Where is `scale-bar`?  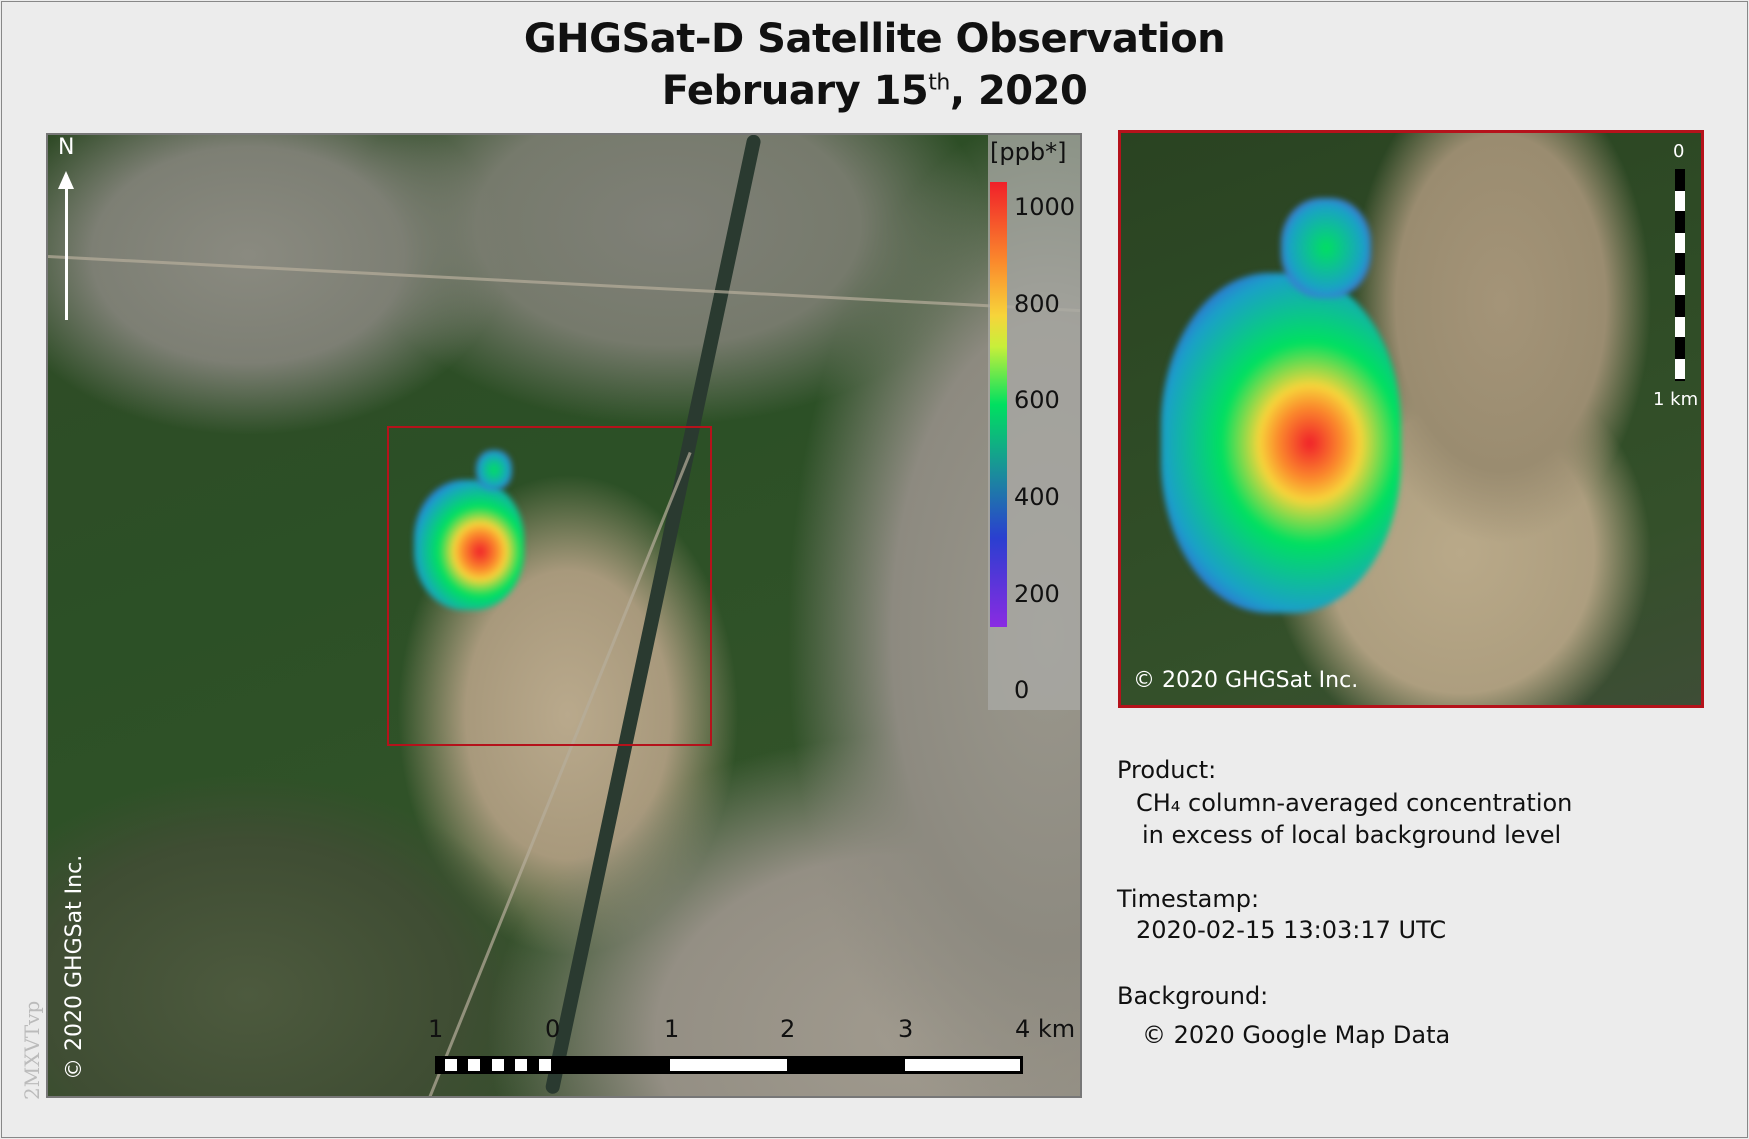 scale-bar is located at coordinates (729, 1065).